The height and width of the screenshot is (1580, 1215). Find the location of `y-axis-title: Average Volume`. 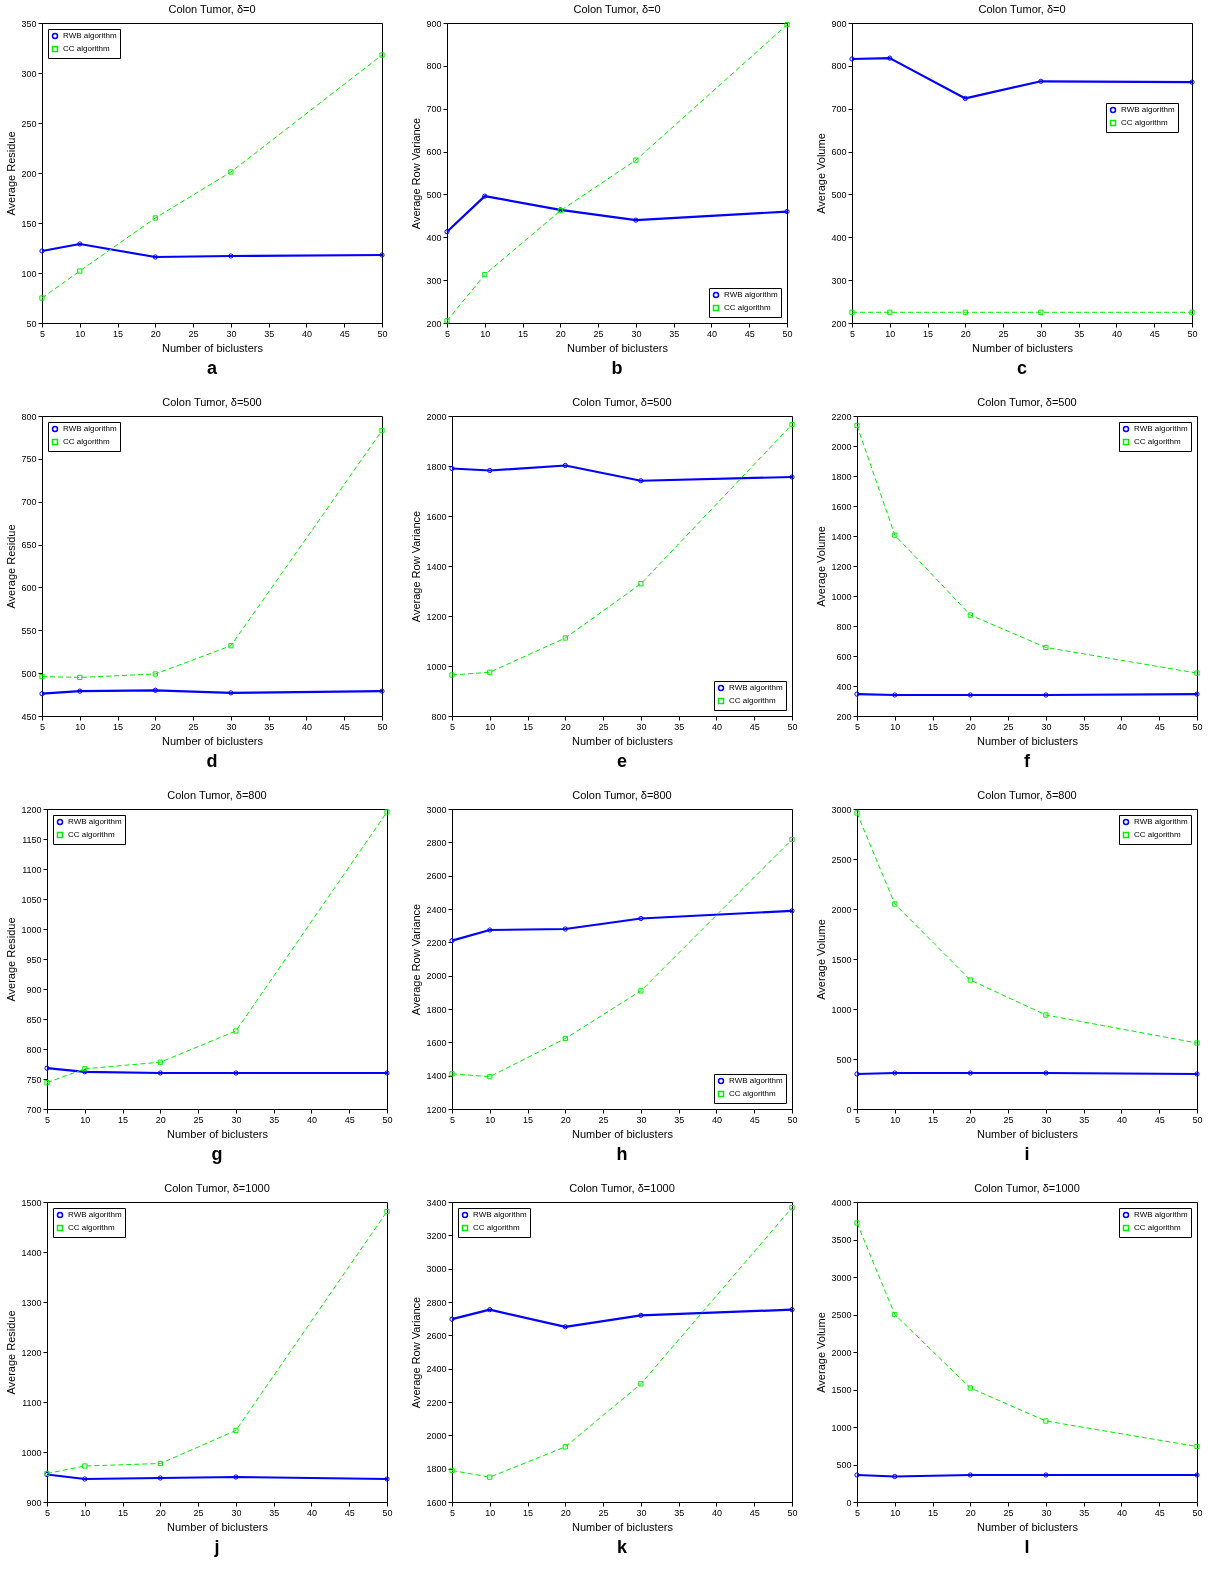

y-axis-title: Average Volume is located at coordinates (821, 566).